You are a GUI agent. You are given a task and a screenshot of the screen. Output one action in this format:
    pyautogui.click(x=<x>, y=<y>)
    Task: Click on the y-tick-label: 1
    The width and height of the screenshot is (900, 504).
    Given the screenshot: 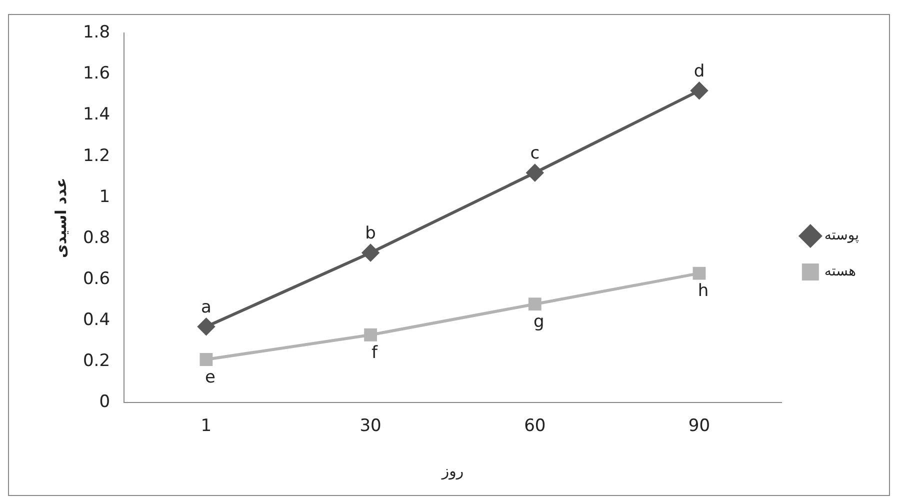 What is the action you would take?
    pyautogui.click(x=104, y=196)
    